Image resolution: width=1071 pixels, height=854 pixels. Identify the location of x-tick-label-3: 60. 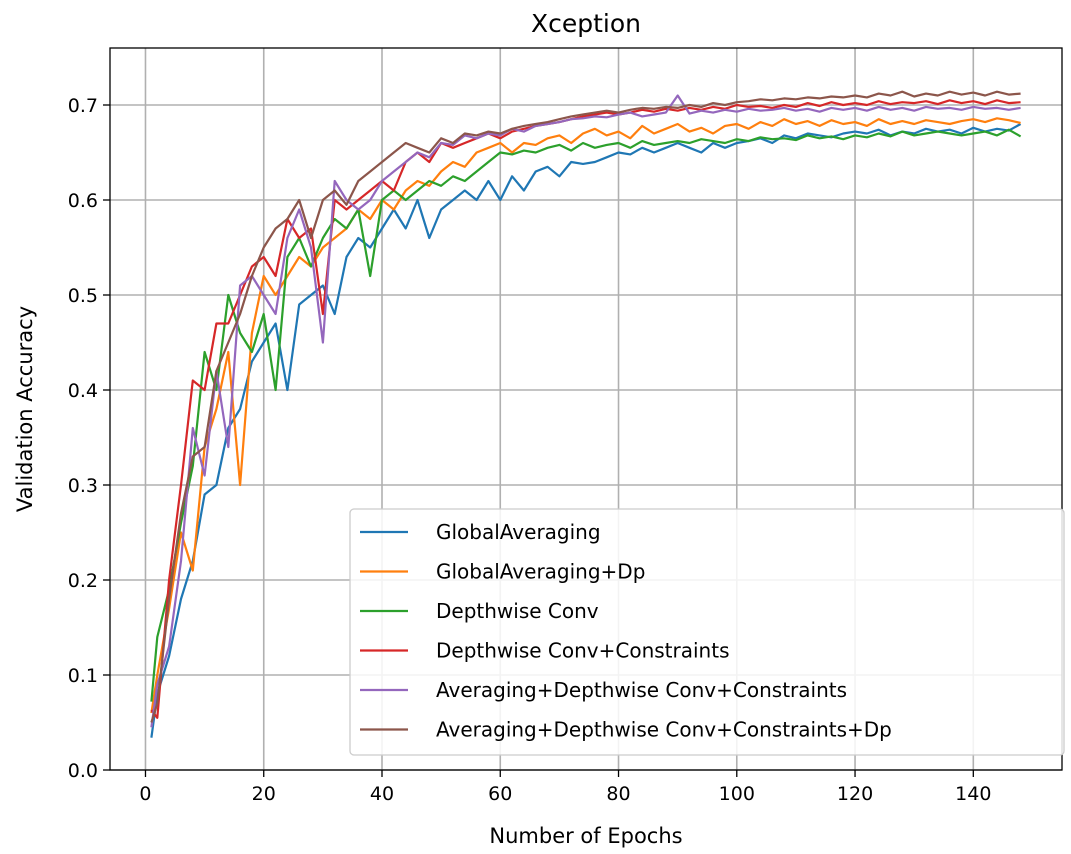
(500, 794).